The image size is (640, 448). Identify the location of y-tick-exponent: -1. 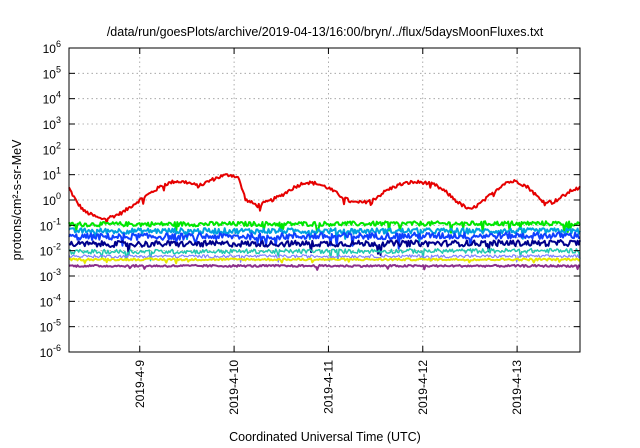
(57, 221).